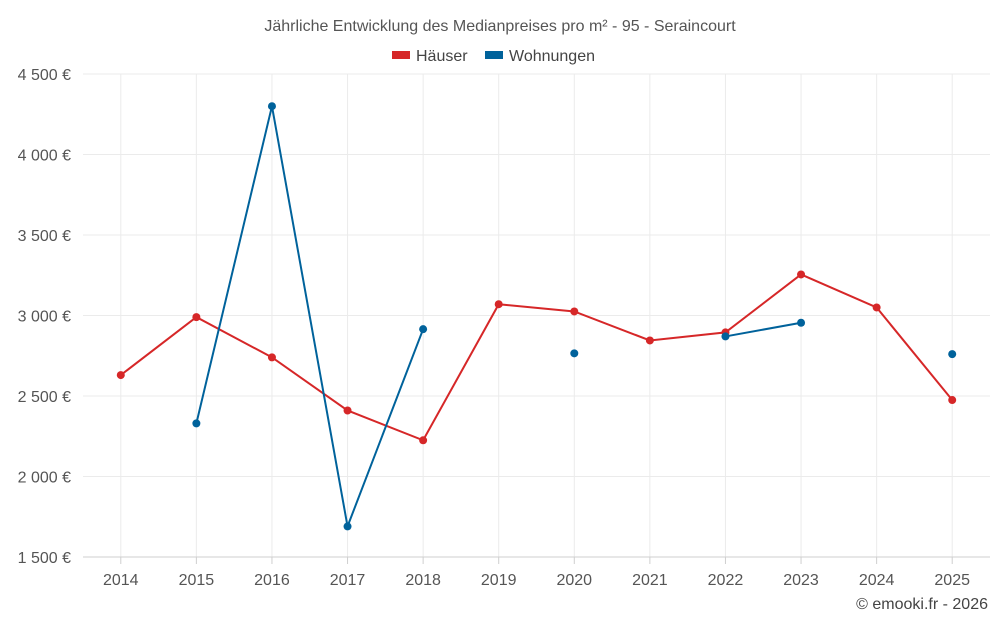 The image size is (1000, 625). Describe the element at coordinates (763, 329) in the screenshot. I see `series-line-wohnungen` at that location.